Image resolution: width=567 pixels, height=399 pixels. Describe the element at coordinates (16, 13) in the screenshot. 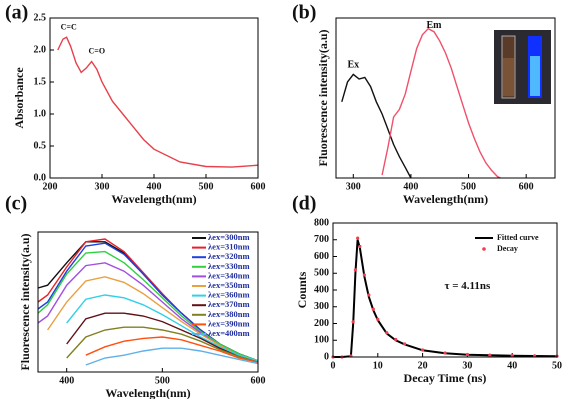

I see `panel-label: (a)` at that location.